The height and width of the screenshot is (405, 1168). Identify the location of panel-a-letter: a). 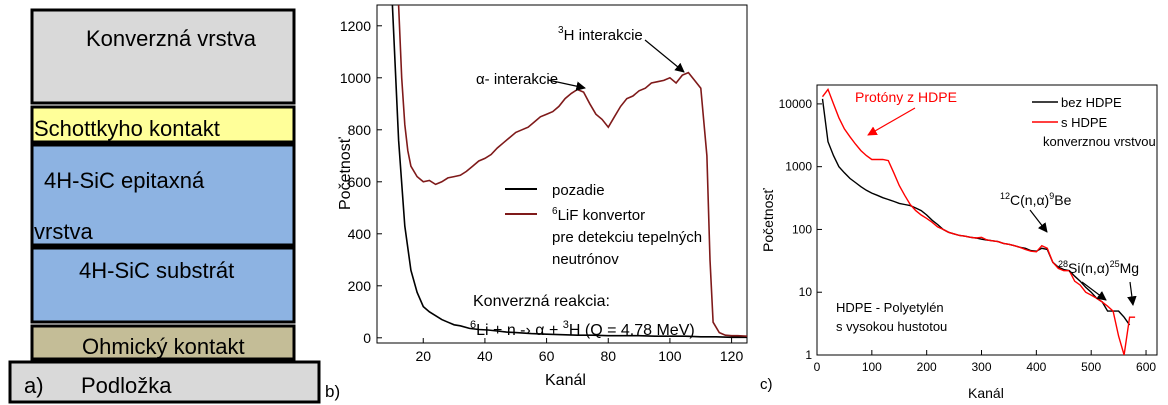
(34, 385).